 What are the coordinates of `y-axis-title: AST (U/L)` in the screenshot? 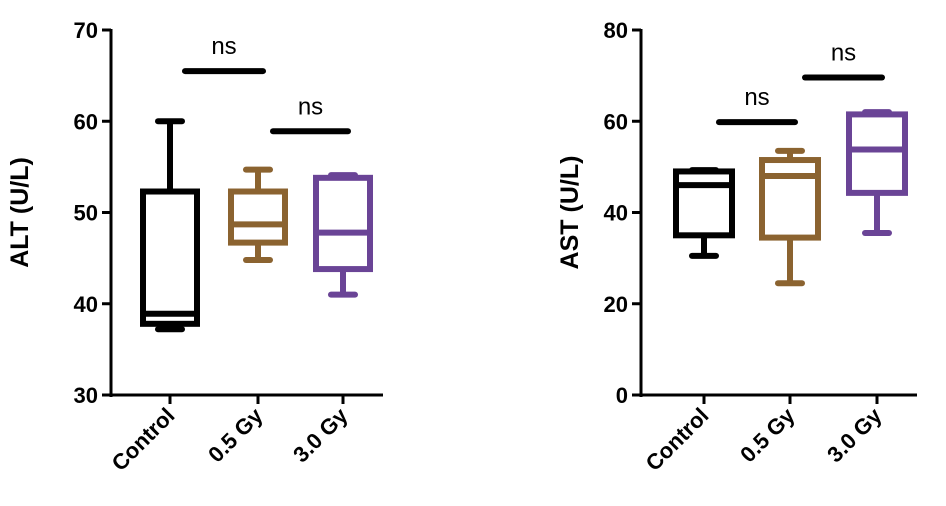 It's located at (570, 213).